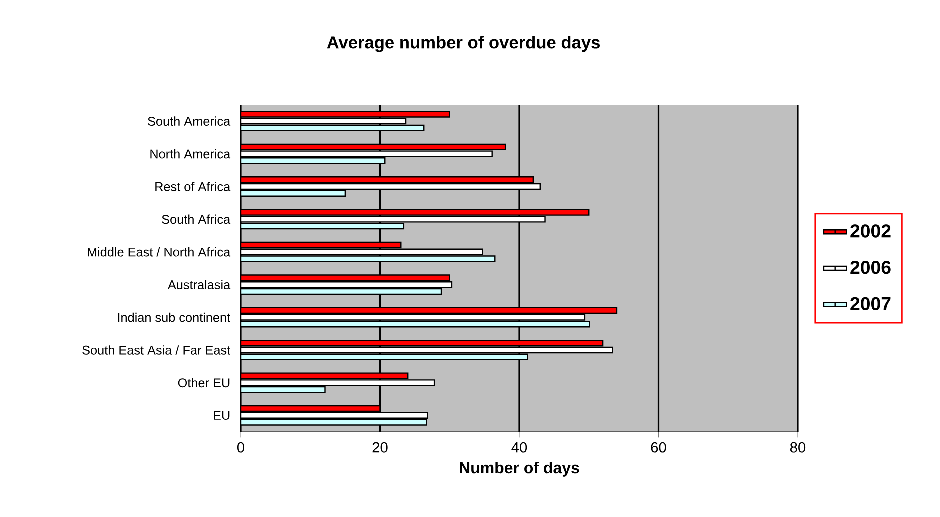 This screenshot has height=517, width=940. What do you see at coordinates (380, 447) in the screenshot?
I see `x-tick-label: 20` at bounding box center [380, 447].